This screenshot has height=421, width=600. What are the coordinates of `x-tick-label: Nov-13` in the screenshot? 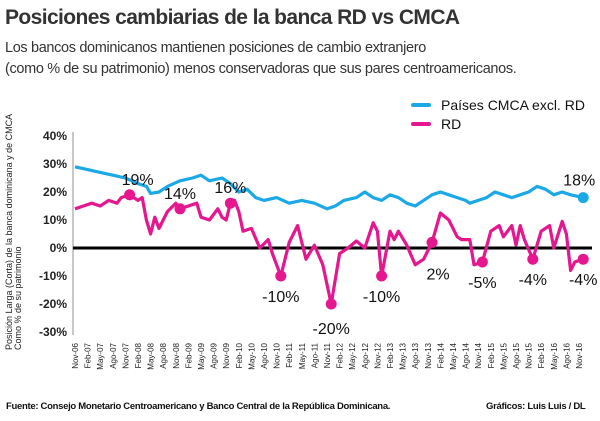 It's located at (428, 355).